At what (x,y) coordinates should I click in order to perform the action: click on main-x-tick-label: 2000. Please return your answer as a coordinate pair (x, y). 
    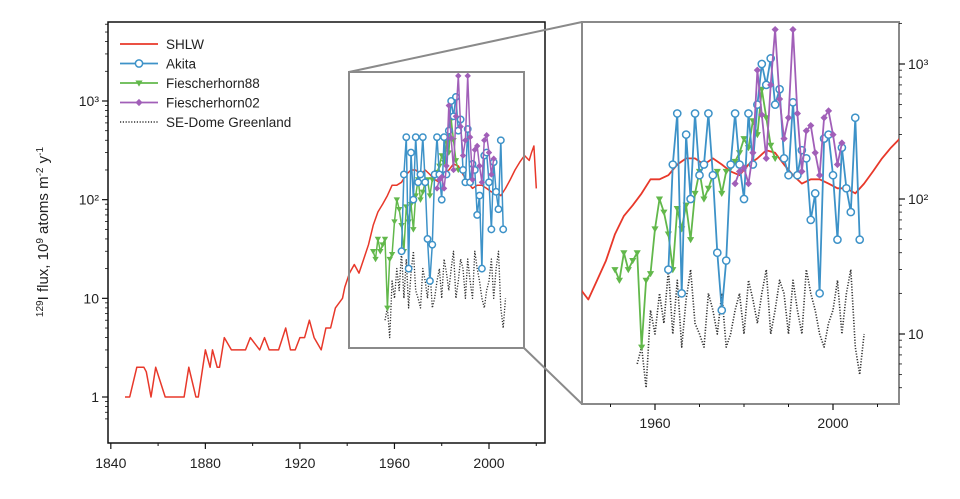
    Looking at the image, I should click on (488, 463).